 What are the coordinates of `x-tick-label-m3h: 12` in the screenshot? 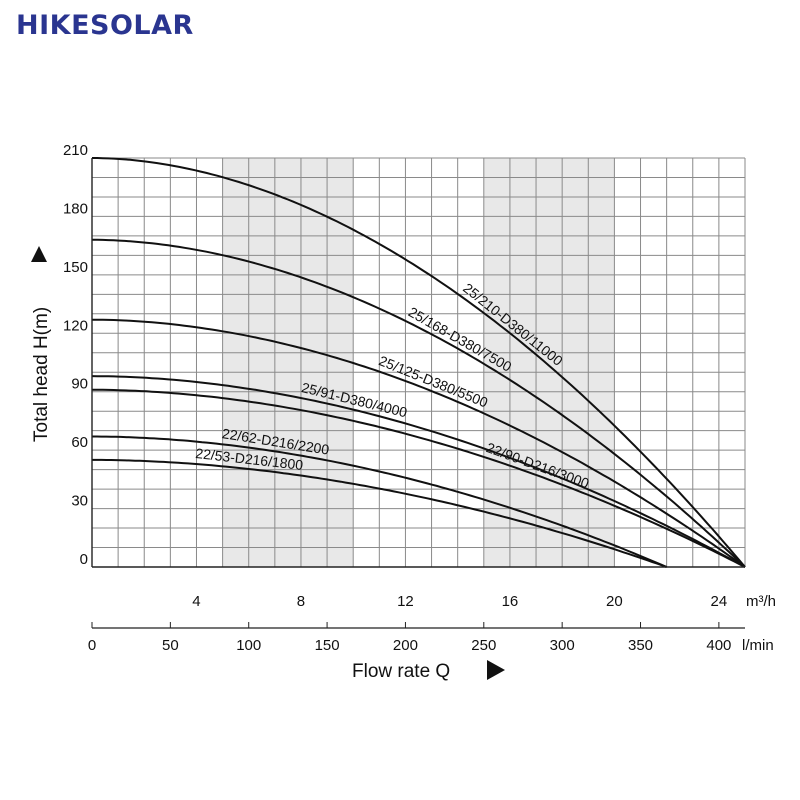 It's located at (405, 601).